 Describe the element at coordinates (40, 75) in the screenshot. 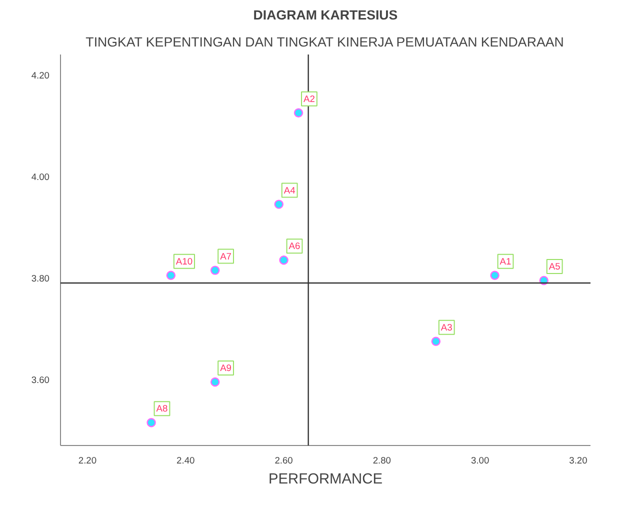

I see `y-tick-label: 4.20` at that location.